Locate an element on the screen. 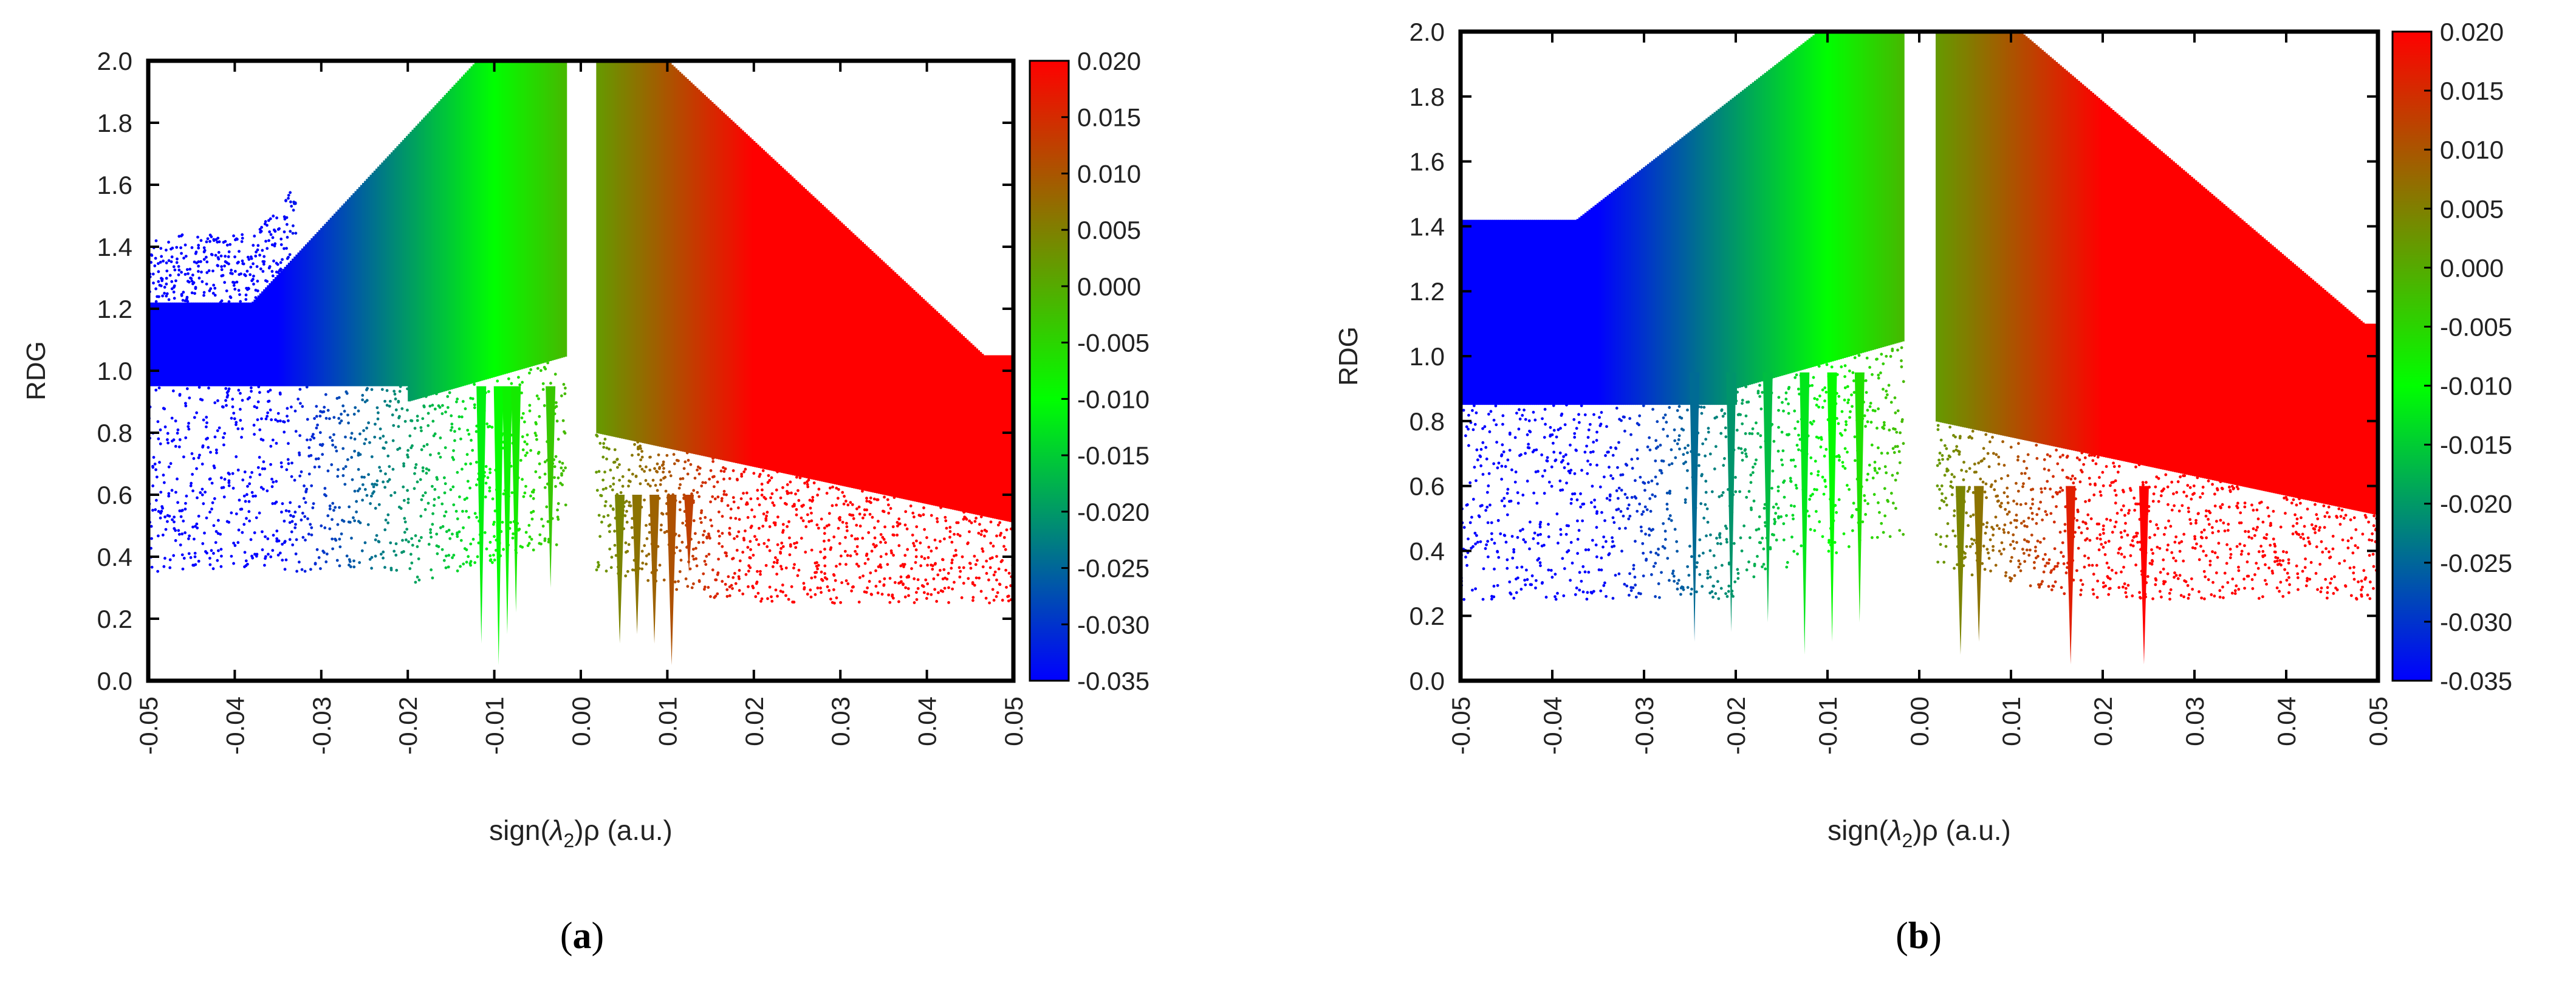 The width and height of the screenshot is (2576, 984). x-tick-label-10: 0.05 is located at coordinates (1013, 721).